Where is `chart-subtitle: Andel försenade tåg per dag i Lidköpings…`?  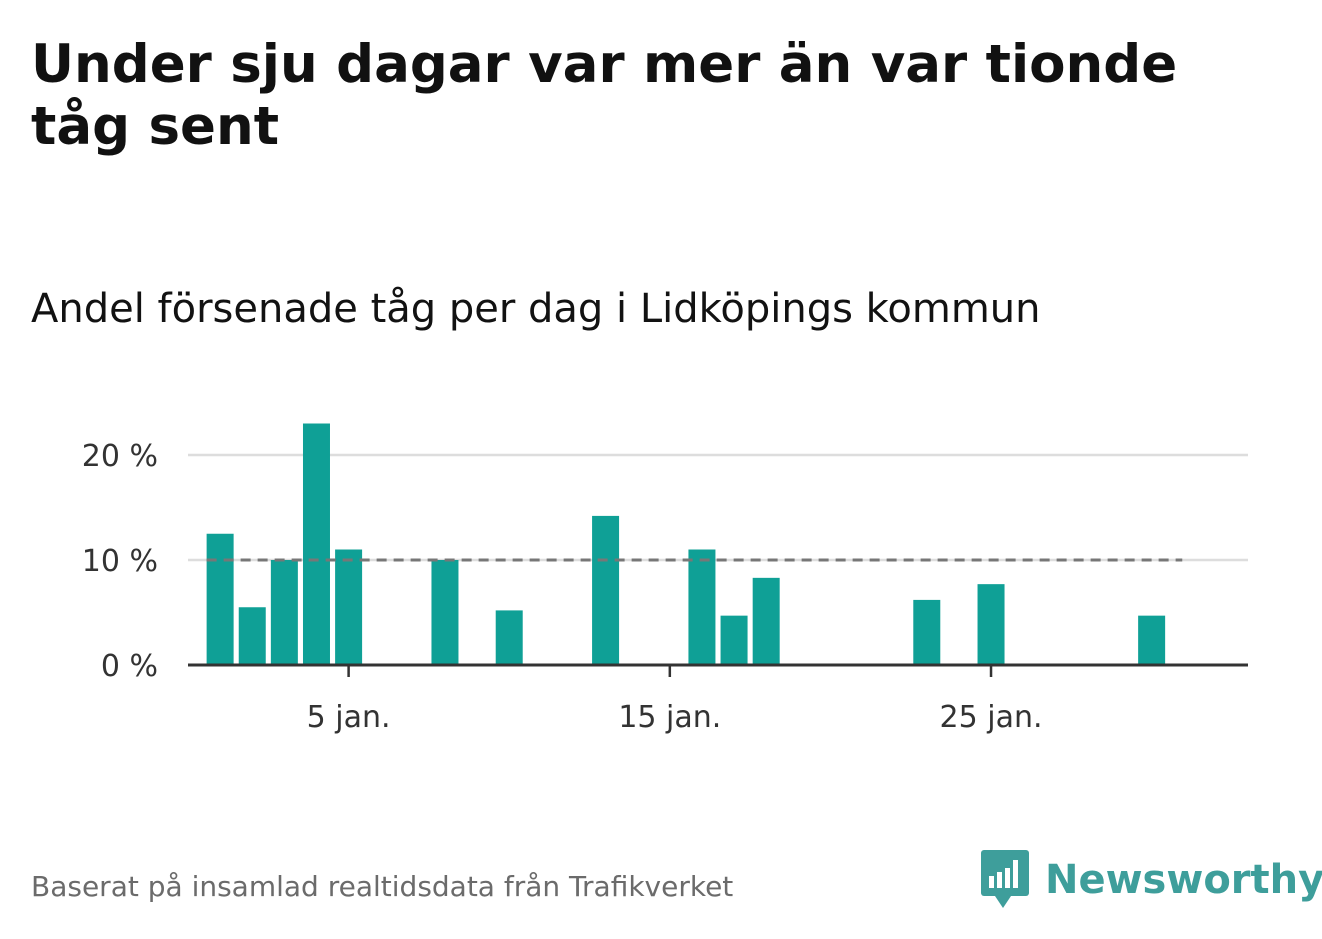 chart-subtitle: Andel försenade tåg per dag i Lidköpings… is located at coordinates (536, 309).